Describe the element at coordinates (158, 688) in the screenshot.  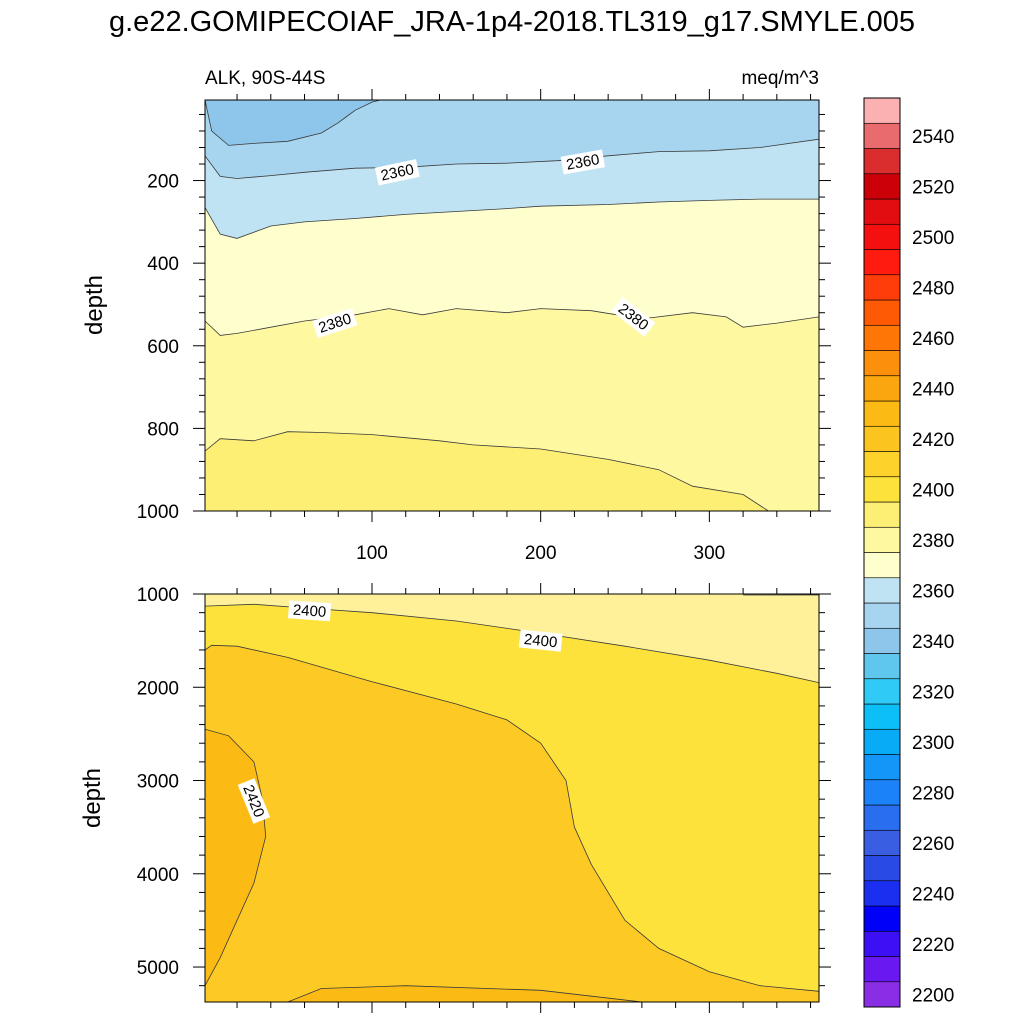
I see `y-tick-label: 2000` at that location.